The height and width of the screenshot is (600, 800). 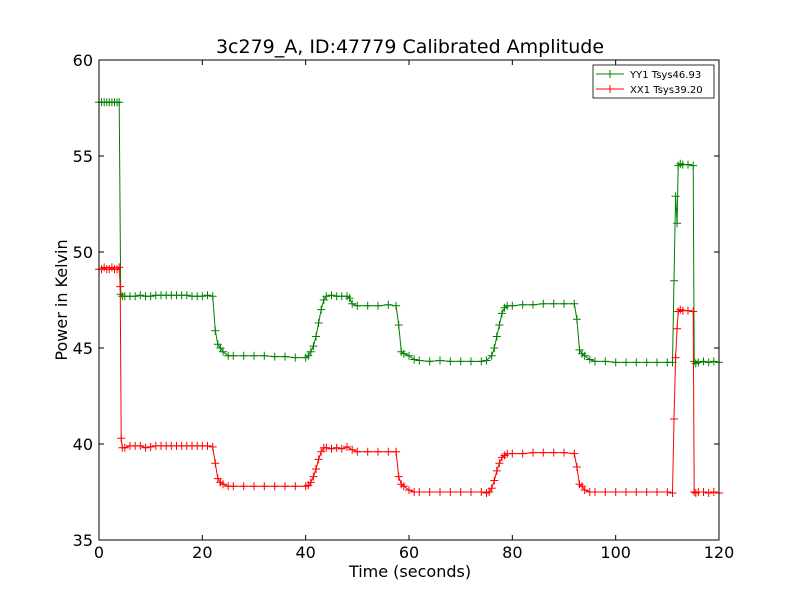 I want to click on x-tick-label: 40, so click(x=305, y=552).